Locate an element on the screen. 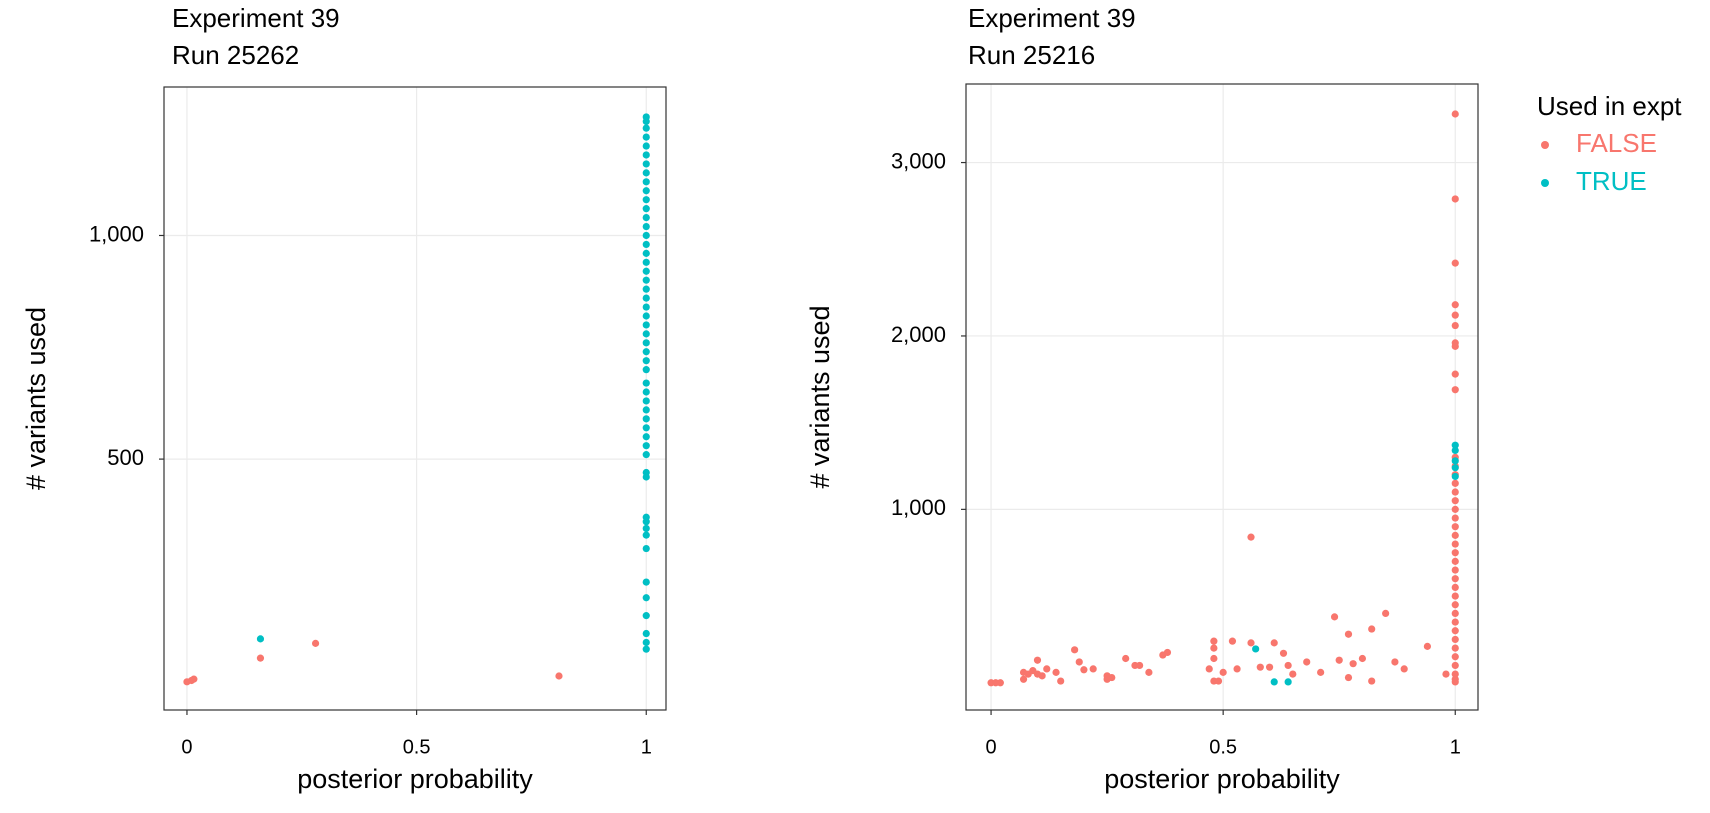  y-tick-label: 3,000 is located at coordinates (918, 160).